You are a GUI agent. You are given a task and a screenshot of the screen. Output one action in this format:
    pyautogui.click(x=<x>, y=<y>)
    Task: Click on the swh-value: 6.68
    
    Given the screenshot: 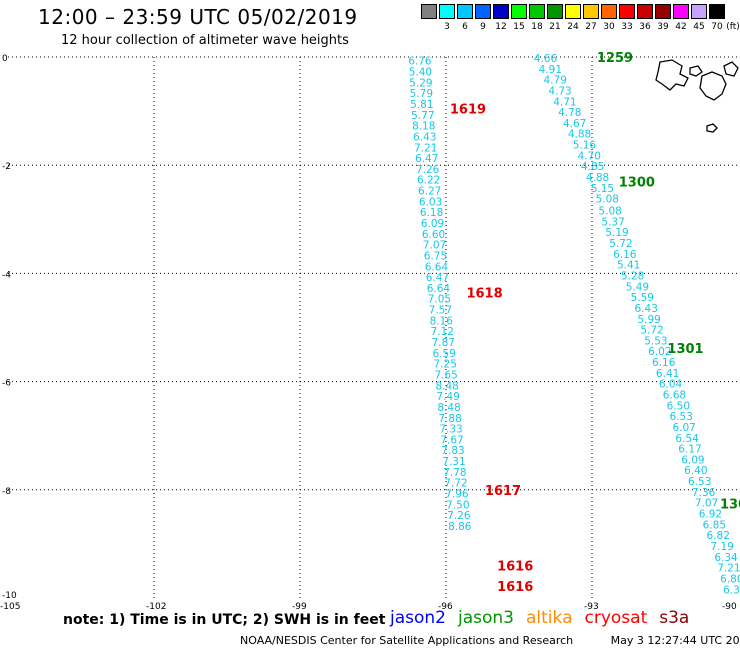 What is the action you would take?
    pyautogui.click(x=674, y=396)
    